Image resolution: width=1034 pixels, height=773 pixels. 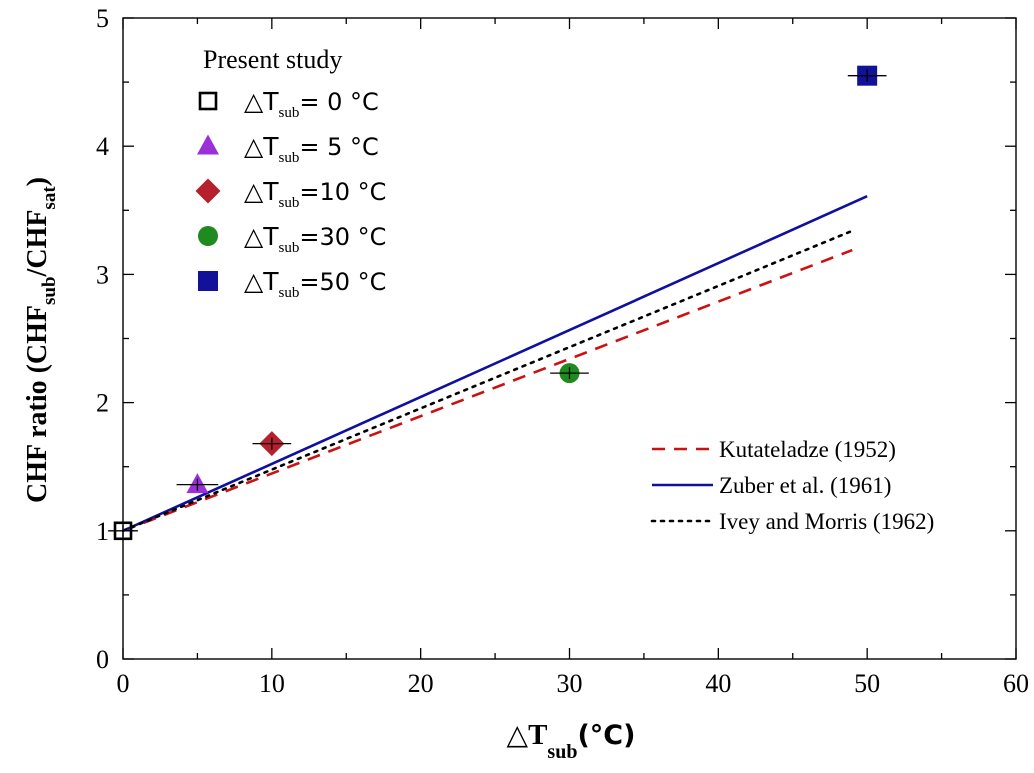 I want to click on y-axis-label: CHF ratio (CHFsub/CHFsat), so click(x=41, y=340).